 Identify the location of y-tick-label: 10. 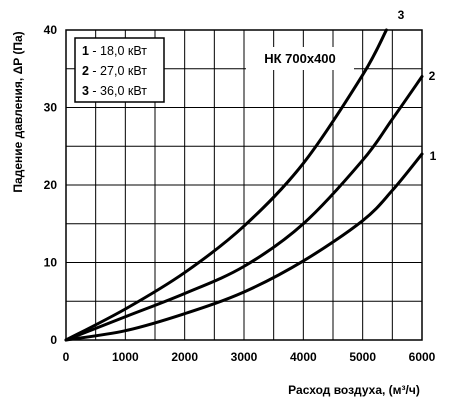
(51, 263).